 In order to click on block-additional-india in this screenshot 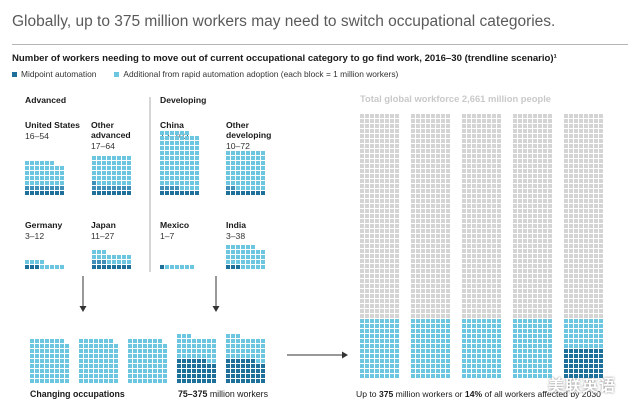, I will do `click(258, 252)`.